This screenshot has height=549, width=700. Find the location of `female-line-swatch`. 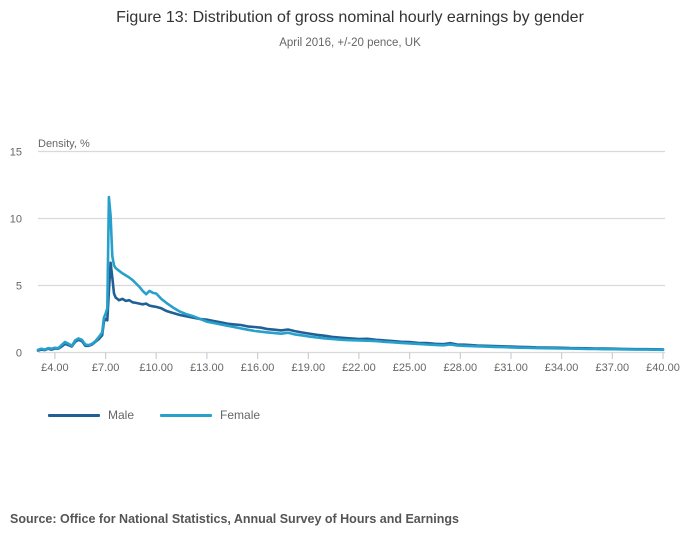

female-line-swatch is located at coordinates (186, 415).